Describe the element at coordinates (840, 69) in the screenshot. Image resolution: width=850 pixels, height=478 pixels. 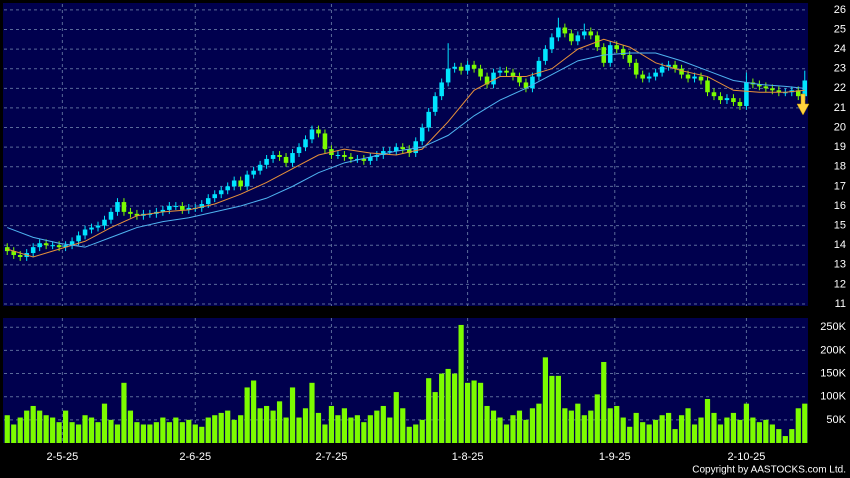
I see `y-tick-label: 23` at that location.